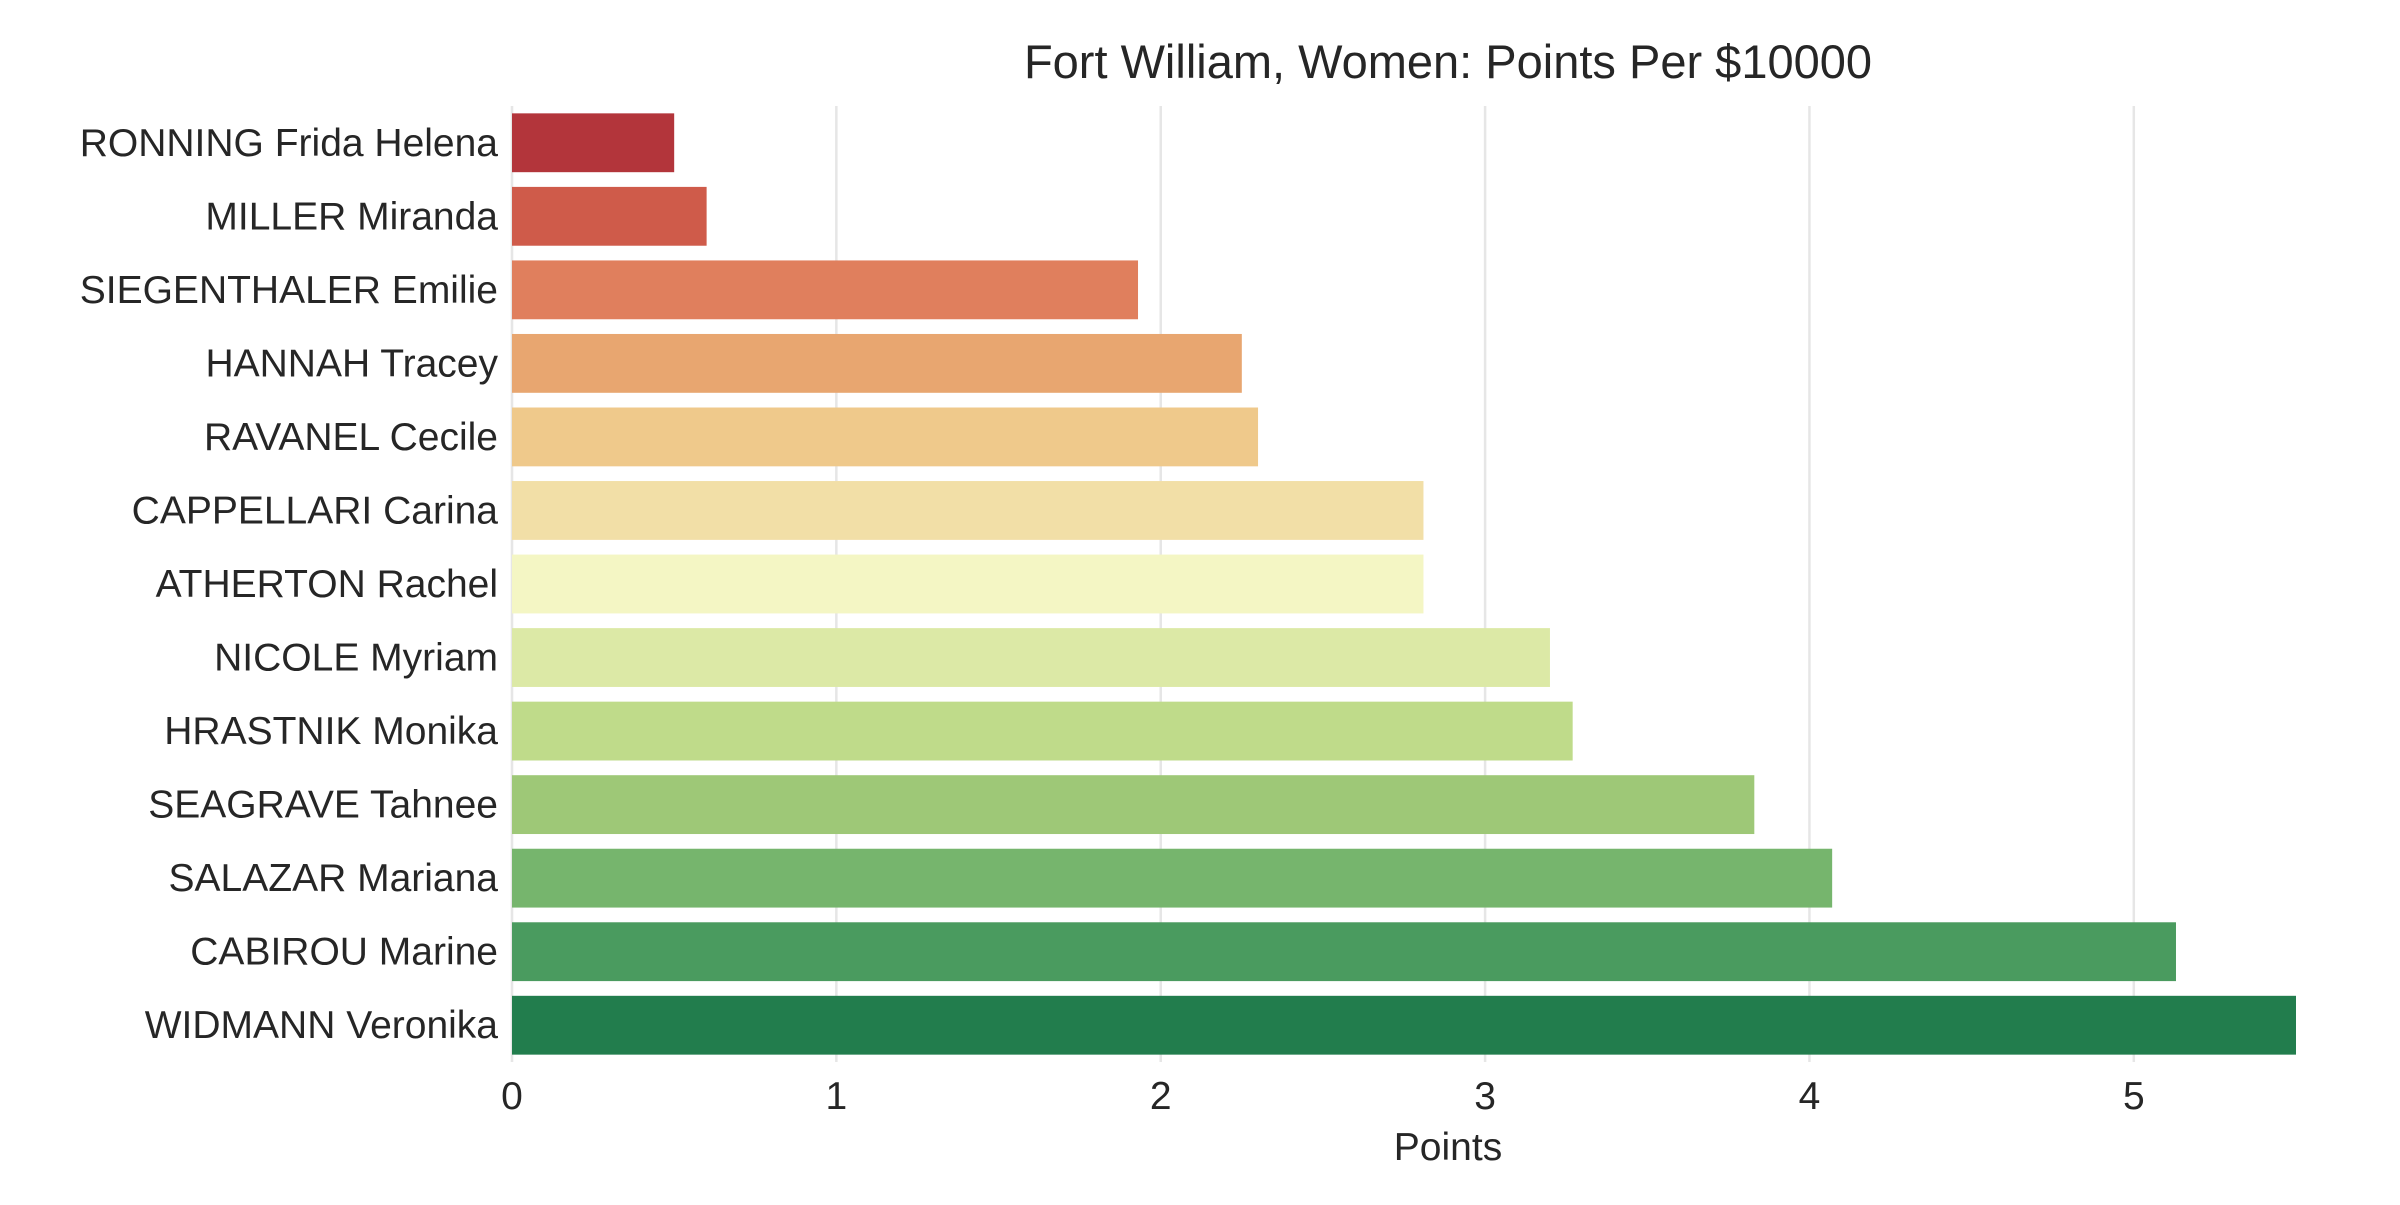 Image resolution: width=2400 pixels, height=1205 pixels. What do you see at coordinates (334, 878) in the screenshot?
I see `category-label: SALAZAR Mariana` at bounding box center [334, 878].